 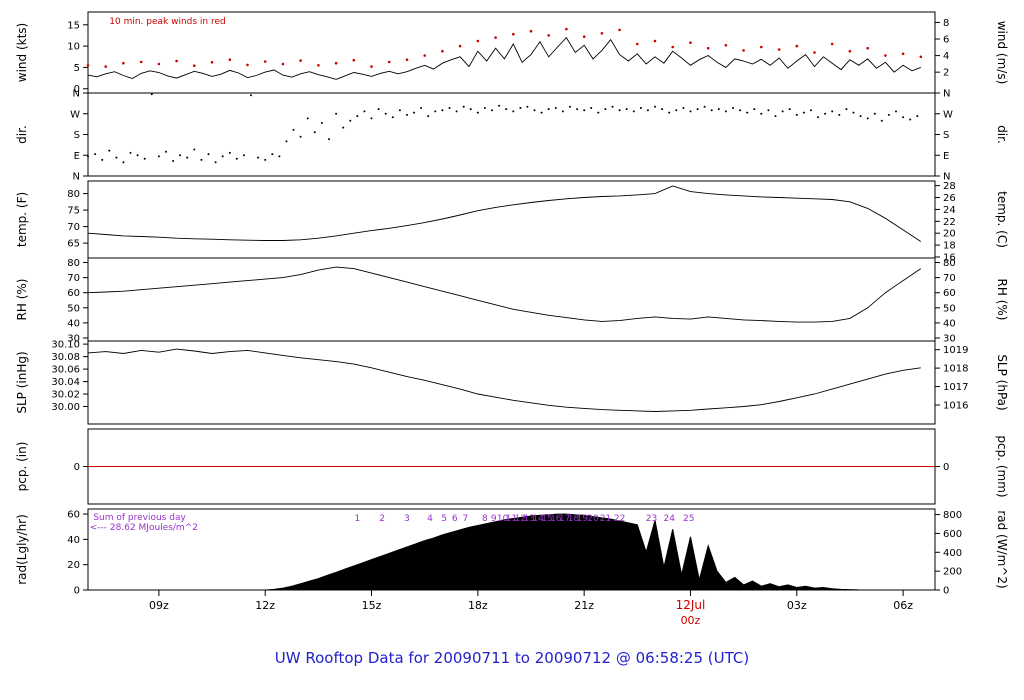 I want to click on axis-label-left-dir: dir., so click(x=22, y=134).